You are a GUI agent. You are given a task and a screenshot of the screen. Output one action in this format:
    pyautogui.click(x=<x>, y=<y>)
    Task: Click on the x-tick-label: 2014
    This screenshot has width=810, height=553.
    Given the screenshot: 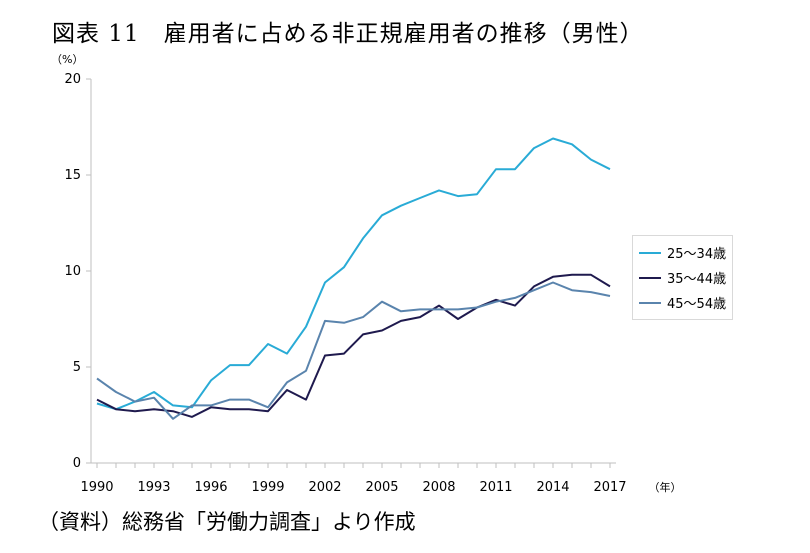 What is the action you would take?
    pyautogui.click(x=552, y=487)
    